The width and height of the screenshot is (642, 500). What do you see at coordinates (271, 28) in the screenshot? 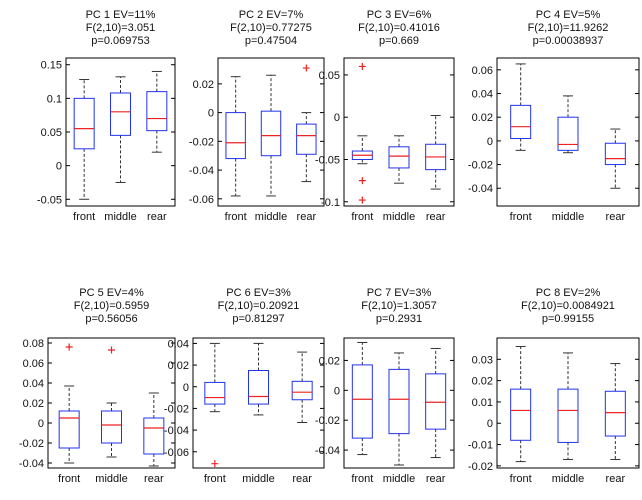
I see `chart-title-line: F(2,10)=0.77275` at bounding box center [271, 28].